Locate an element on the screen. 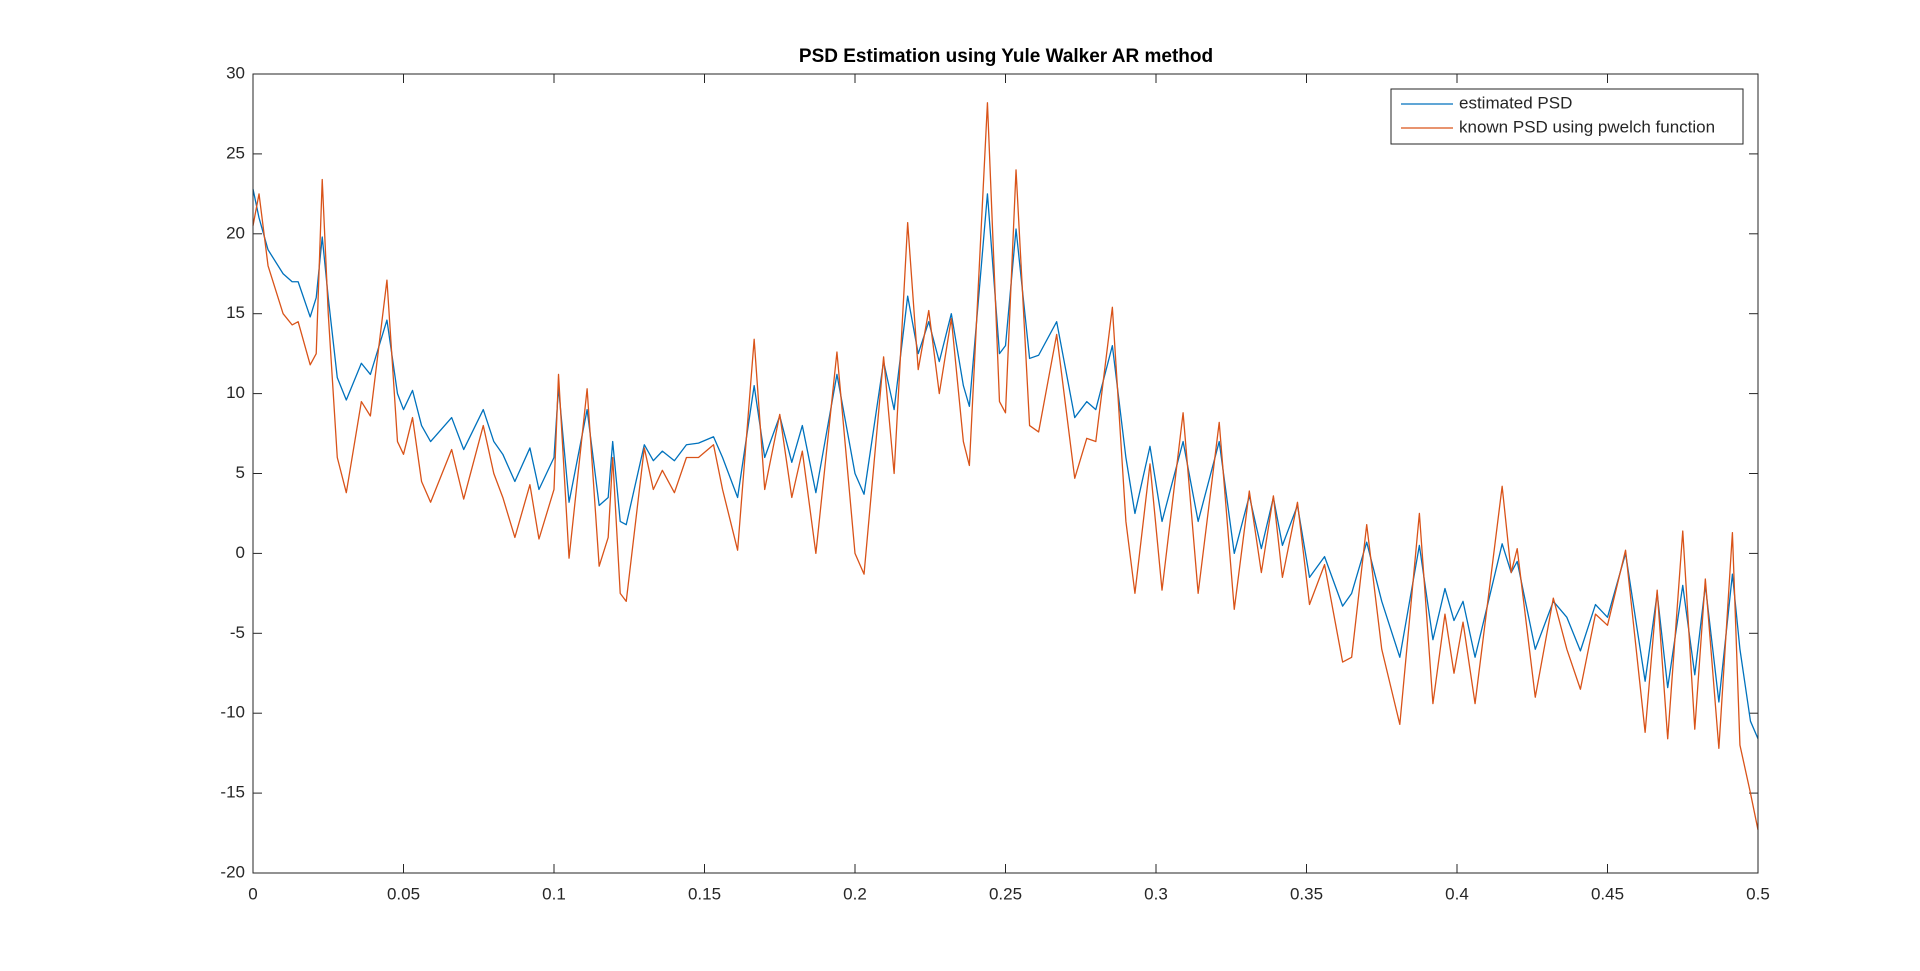  x-tick-label: 0.25 is located at coordinates (1005, 893).